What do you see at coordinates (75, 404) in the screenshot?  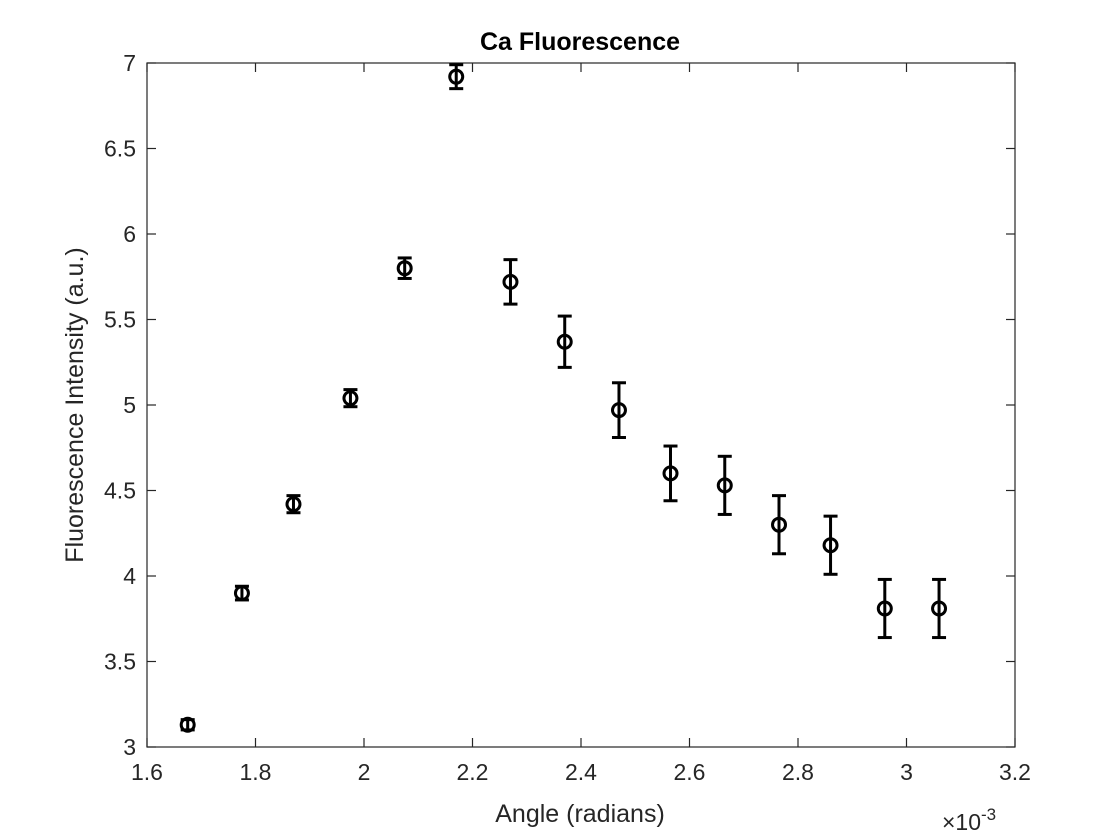 I see `y-axis-label: Fluorescence Intensity (a.u.)` at bounding box center [75, 404].